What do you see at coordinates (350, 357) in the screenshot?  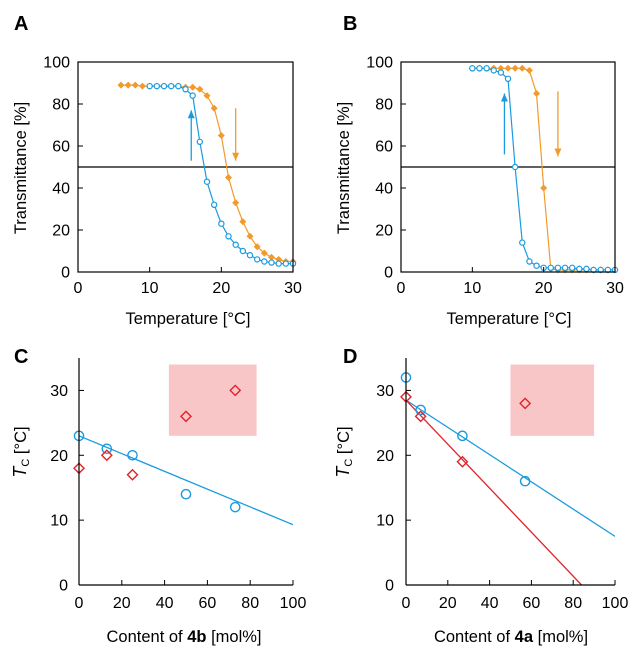 I see `panel-label: D` at bounding box center [350, 357].